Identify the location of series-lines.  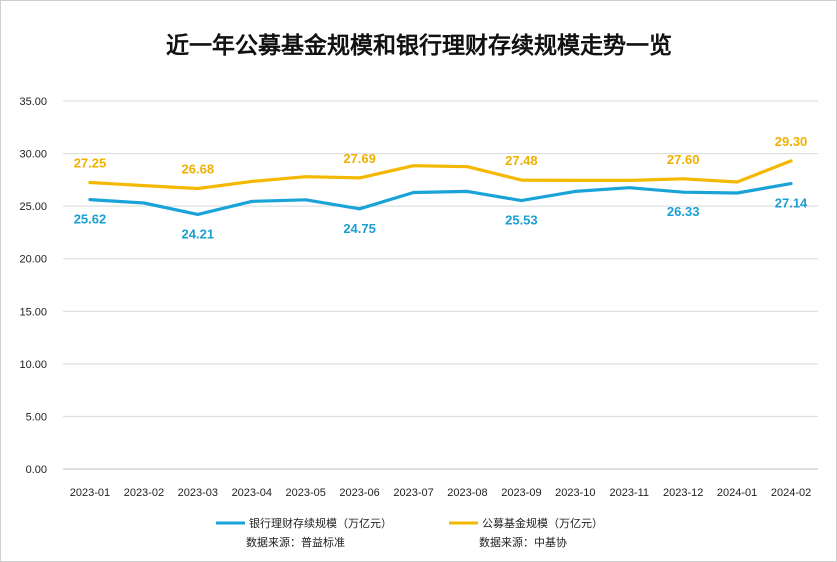
(440, 187).